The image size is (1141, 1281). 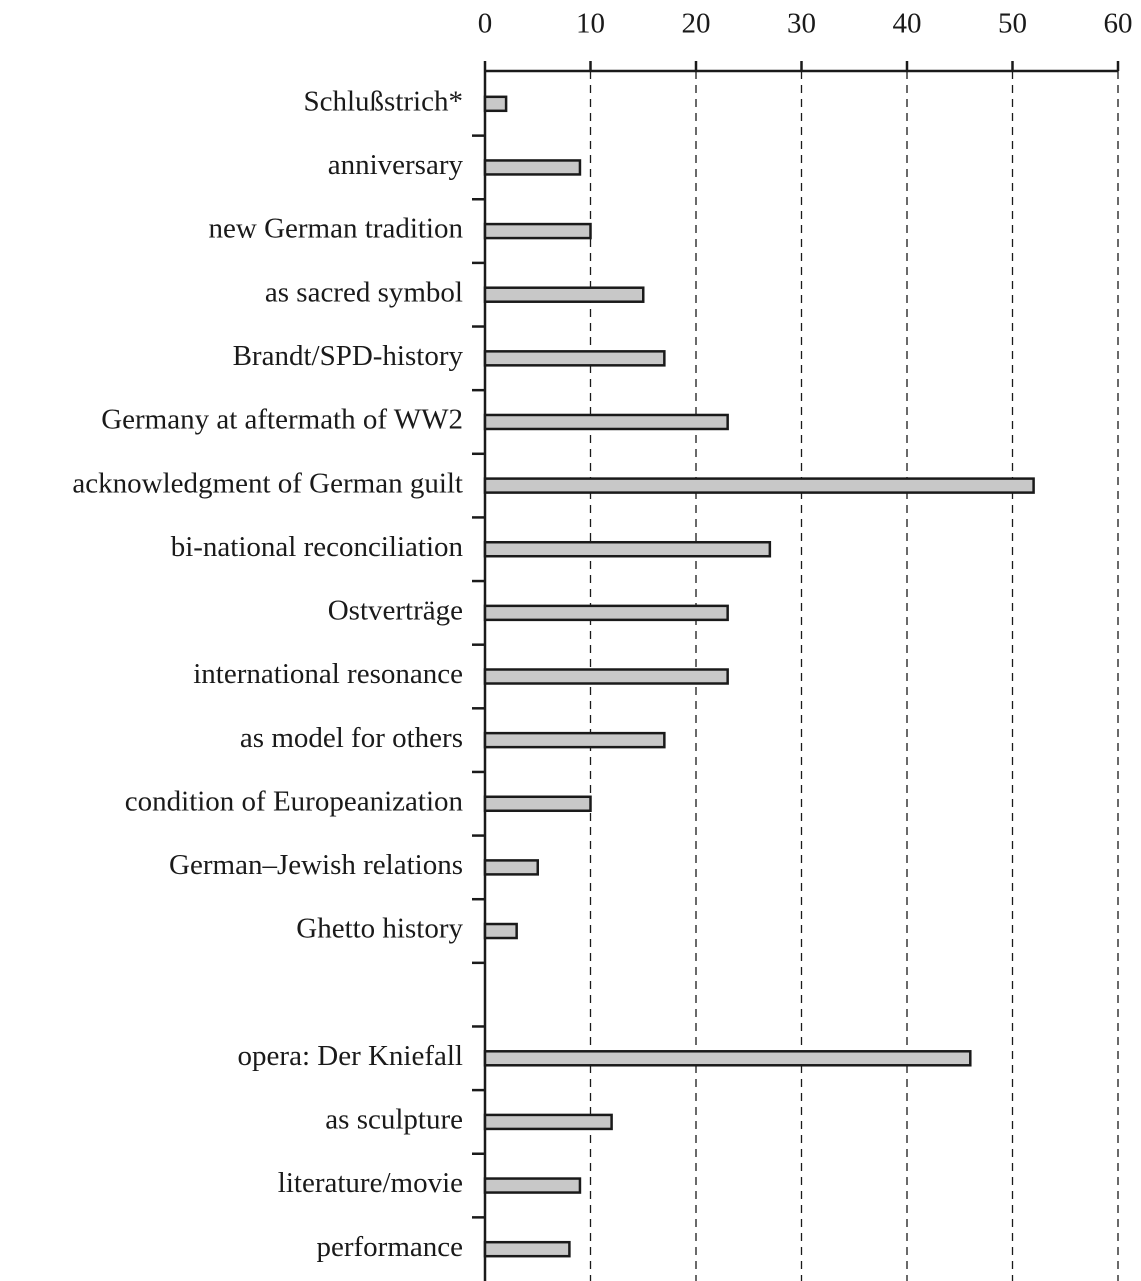 What do you see at coordinates (351, 738) in the screenshot?
I see `y-tick-label: as model for others` at bounding box center [351, 738].